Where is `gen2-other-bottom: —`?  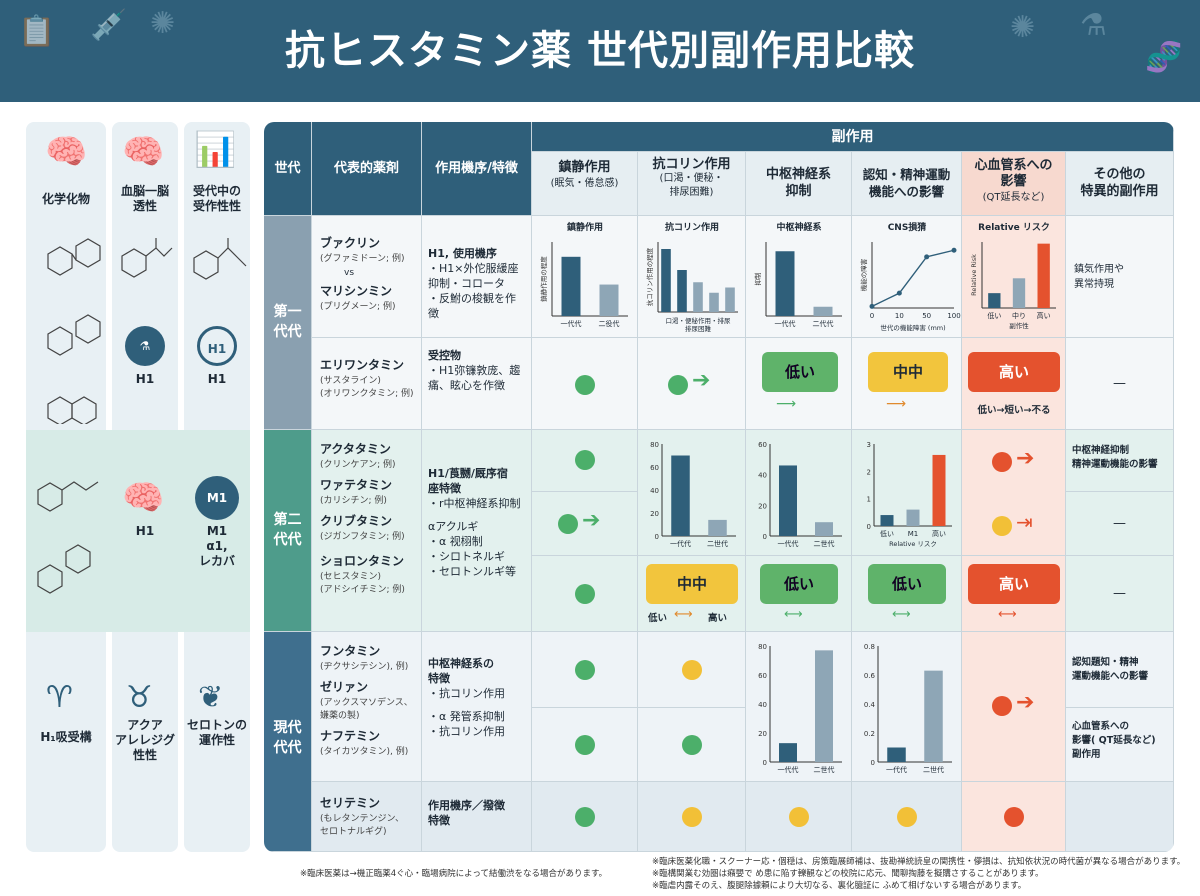 gen2-other-bottom: — is located at coordinates (1120, 594).